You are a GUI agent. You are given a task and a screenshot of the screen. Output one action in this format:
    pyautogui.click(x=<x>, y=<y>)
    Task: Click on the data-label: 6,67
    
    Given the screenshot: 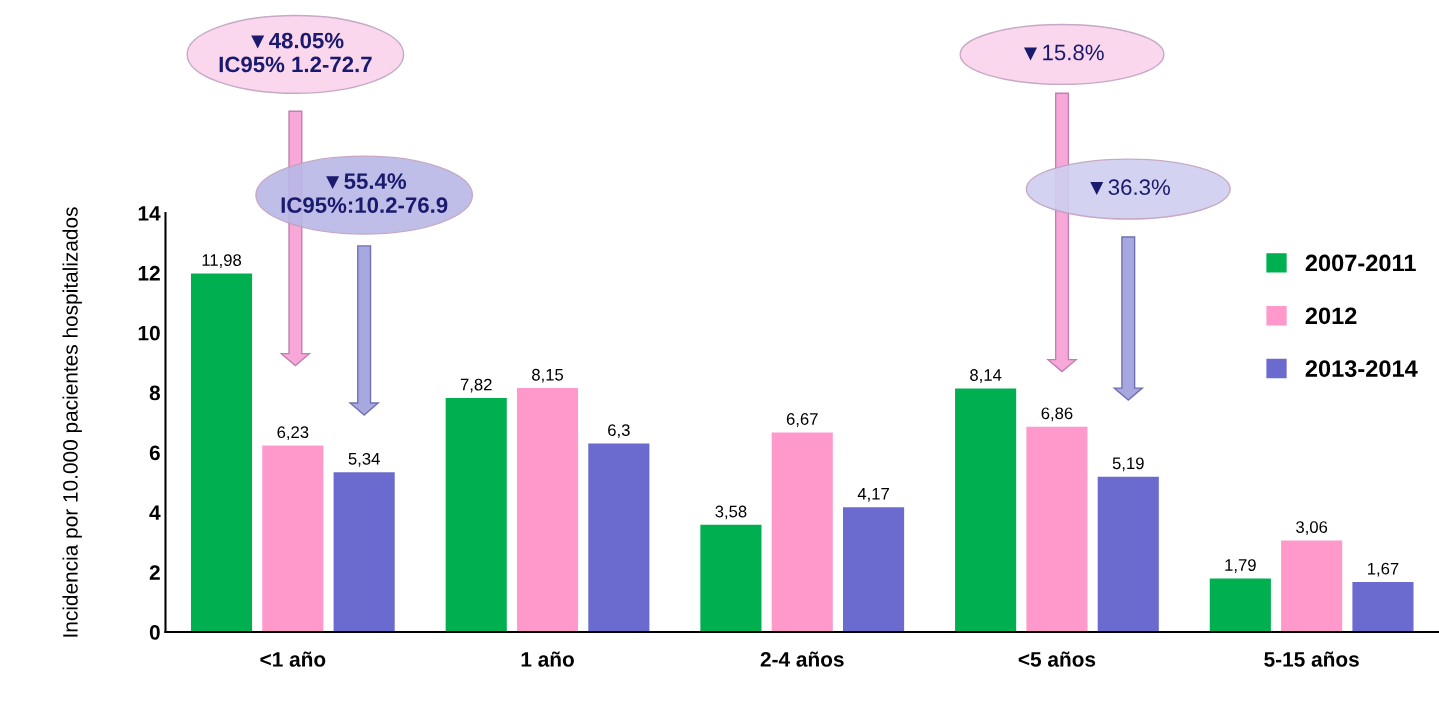 What is the action you would take?
    pyautogui.click(x=802, y=420)
    